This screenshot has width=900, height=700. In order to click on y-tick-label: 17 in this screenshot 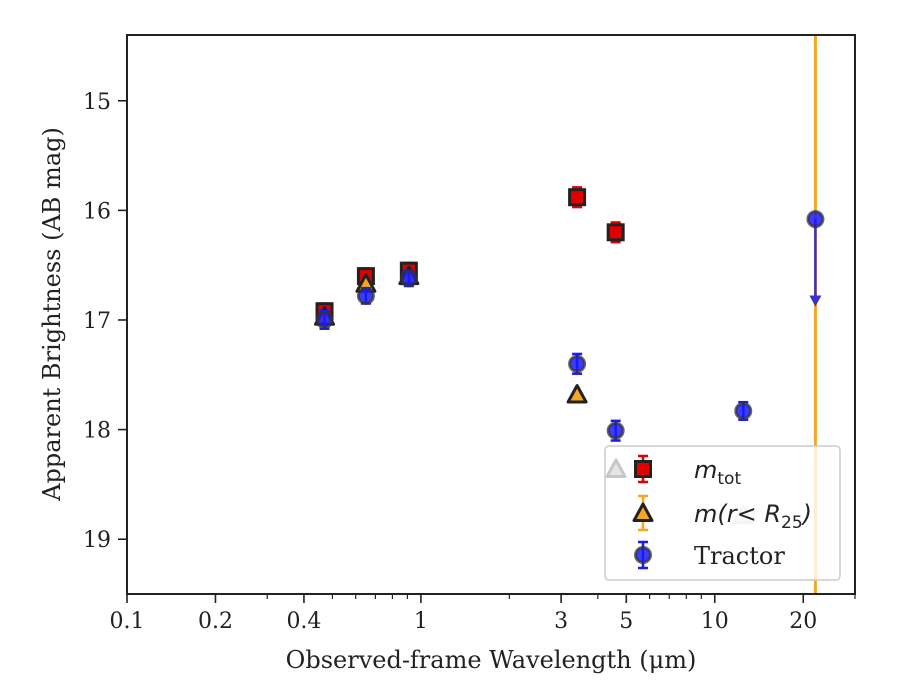, I will do `click(97, 321)`.